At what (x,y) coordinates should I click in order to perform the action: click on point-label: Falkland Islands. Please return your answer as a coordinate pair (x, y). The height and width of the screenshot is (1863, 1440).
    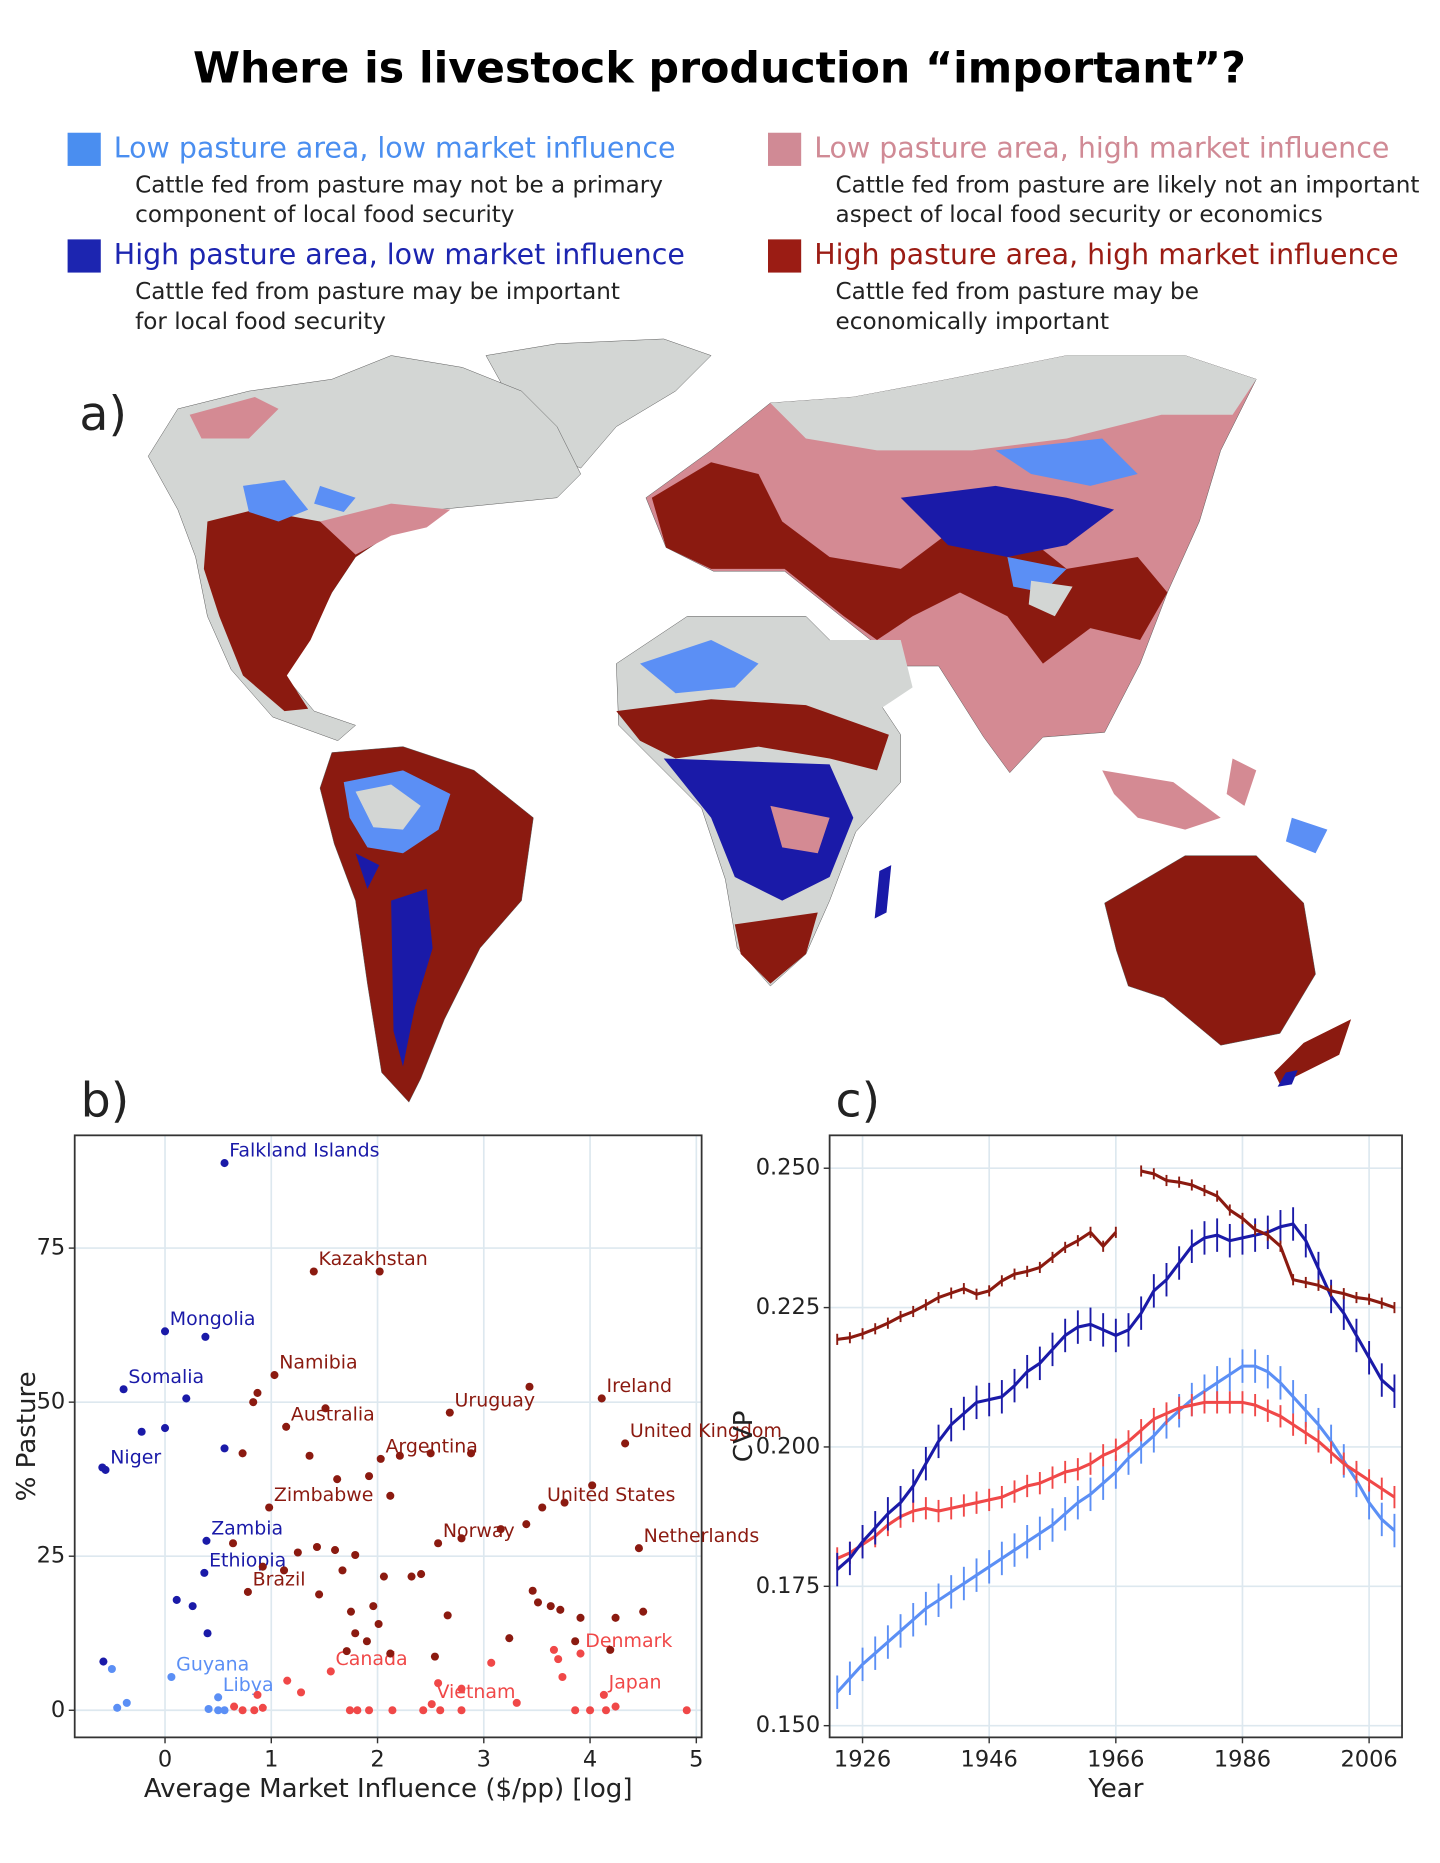
    Looking at the image, I should click on (304, 1151).